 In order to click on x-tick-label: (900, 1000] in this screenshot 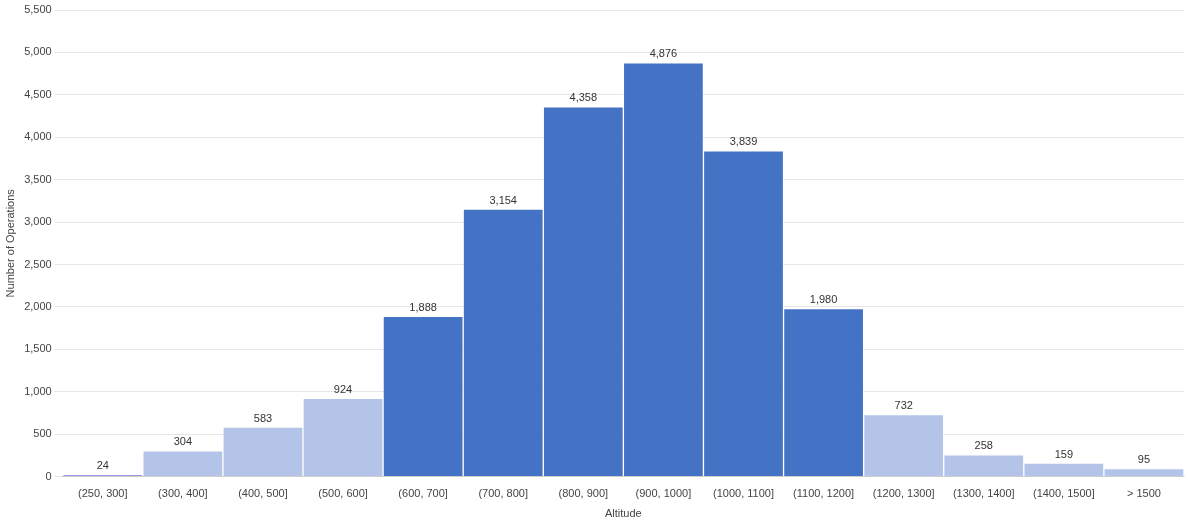, I will do `click(663, 493)`.